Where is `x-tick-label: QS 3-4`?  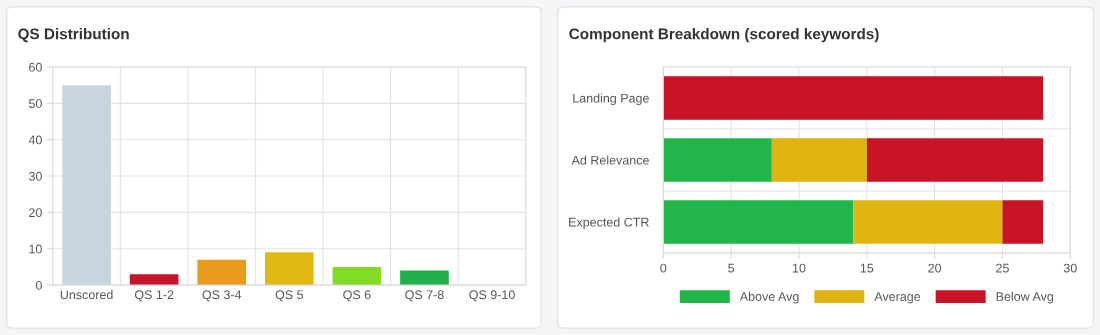
x-tick-label: QS 3-4 is located at coordinates (222, 296).